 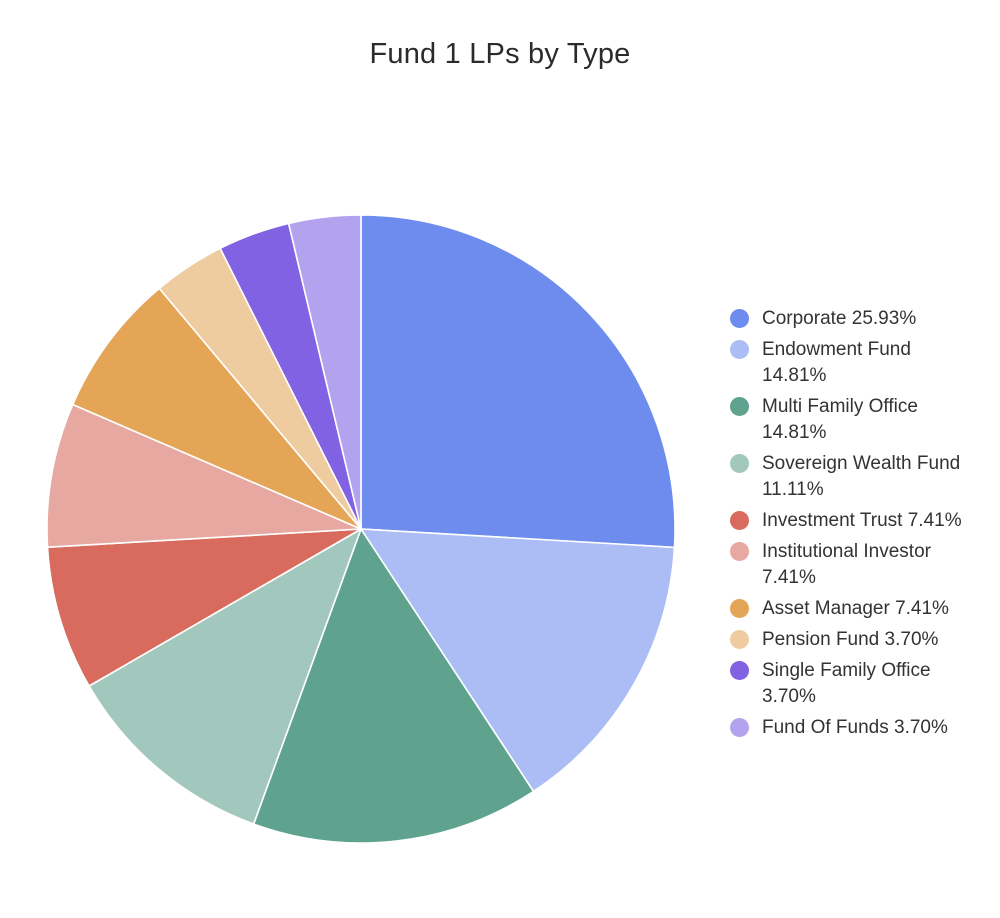 I want to click on pie-slice-asset-manager, so click(x=216, y=408).